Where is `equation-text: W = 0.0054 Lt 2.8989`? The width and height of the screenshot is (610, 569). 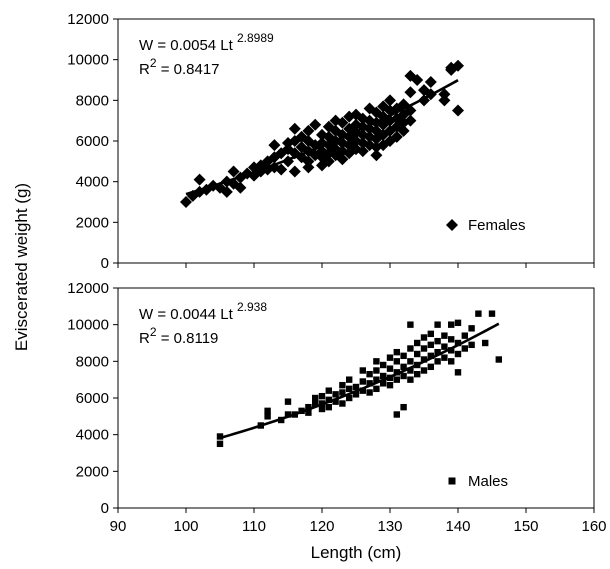 equation-text: W = 0.0054 Lt 2.8989 is located at coordinates (206, 42).